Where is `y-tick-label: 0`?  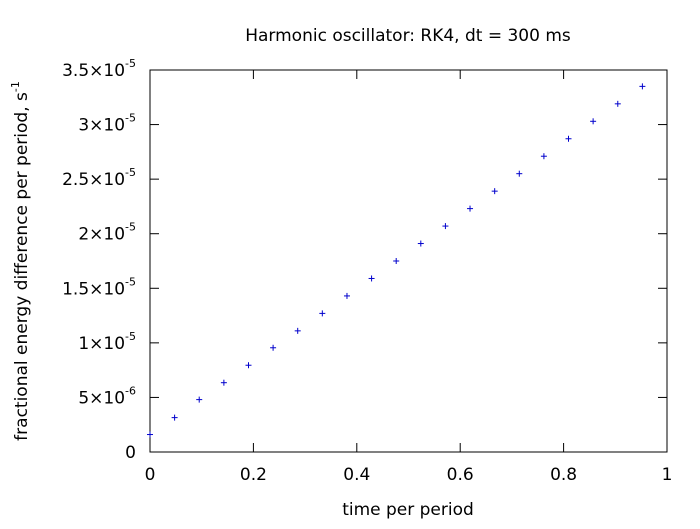 y-tick-label: 0 is located at coordinates (130, 453).